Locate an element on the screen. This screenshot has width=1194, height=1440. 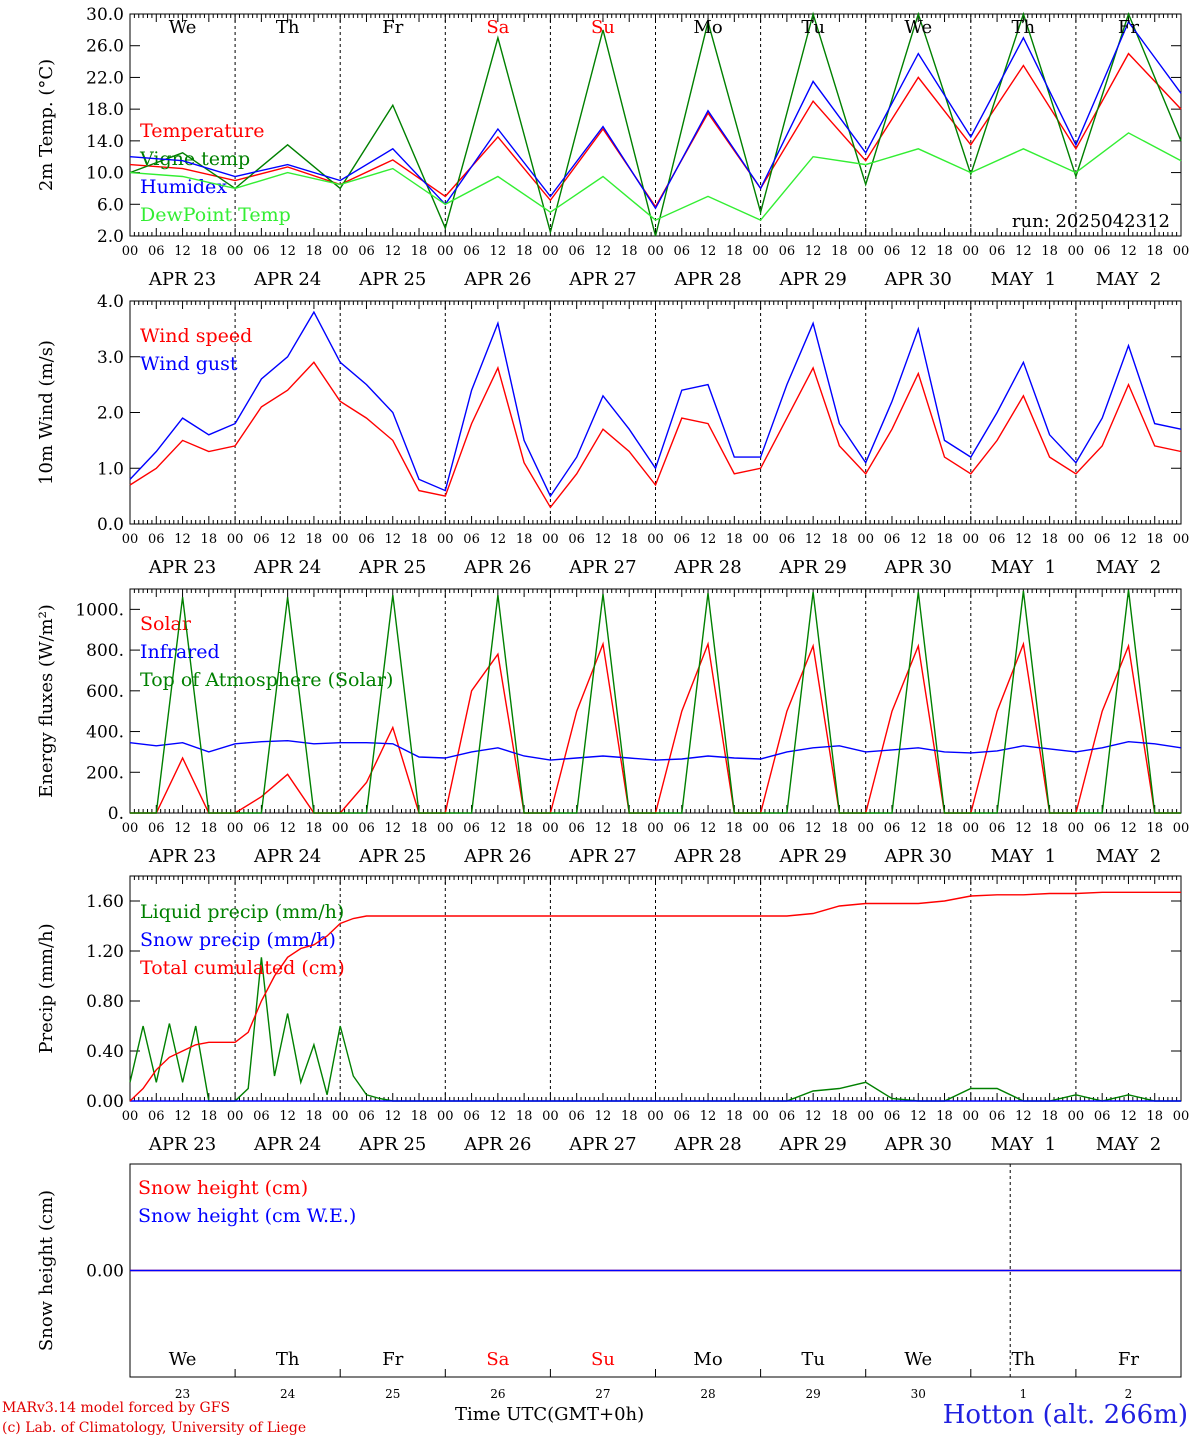
x-date-label: APR 27 is located at coordinates (602, 1144).